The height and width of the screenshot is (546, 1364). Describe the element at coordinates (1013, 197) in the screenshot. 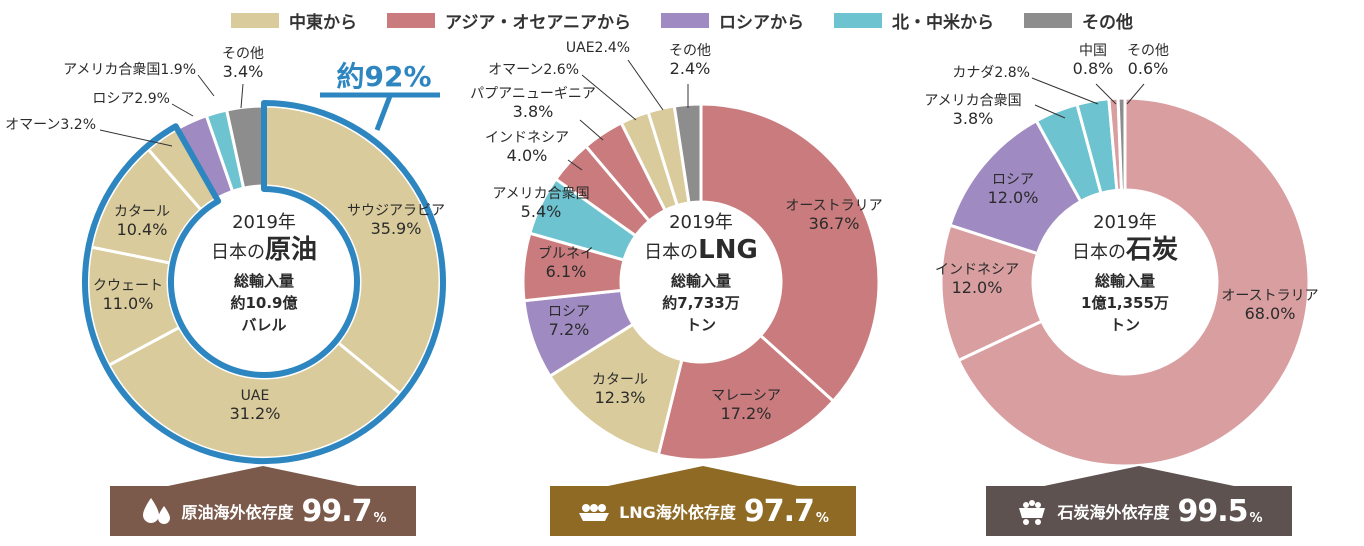

I see `slice-value: 12.0%` at that location.